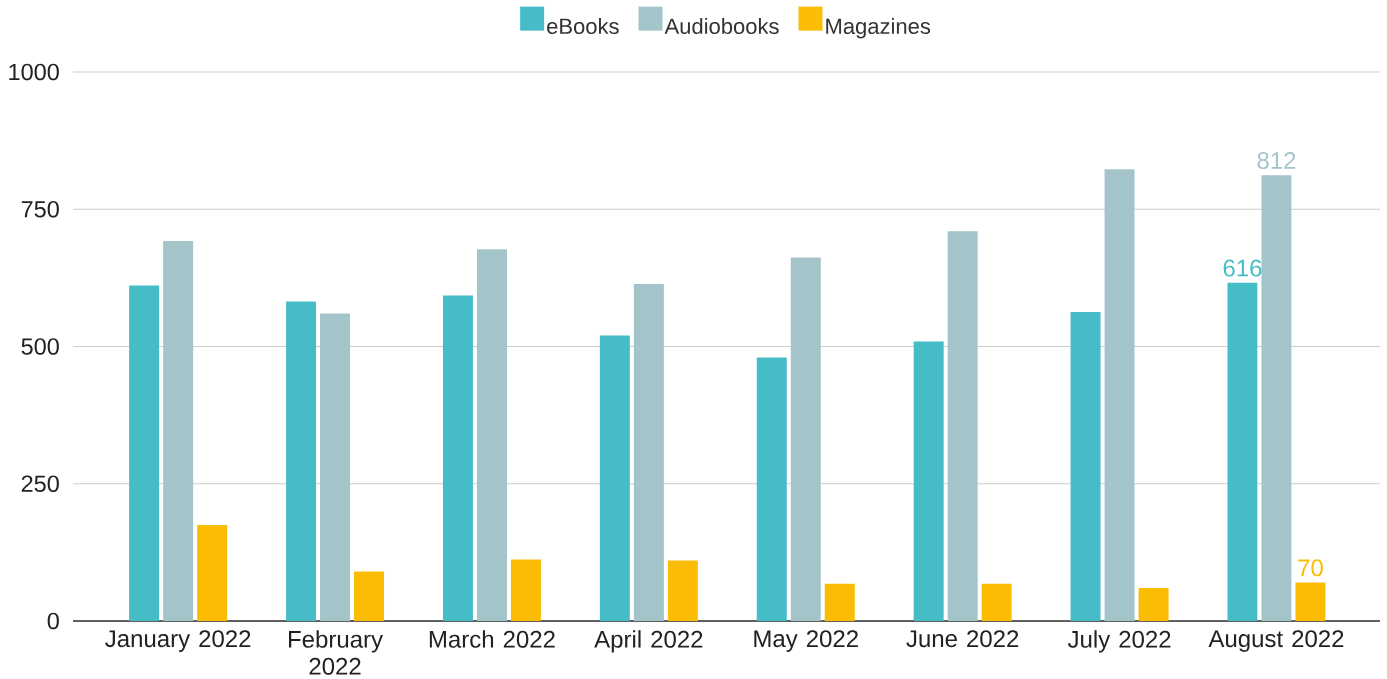 Image resolution: width=1387 pixels, height=679 pixels. I want to click on y-tick-label: 750, so click(40, 209).